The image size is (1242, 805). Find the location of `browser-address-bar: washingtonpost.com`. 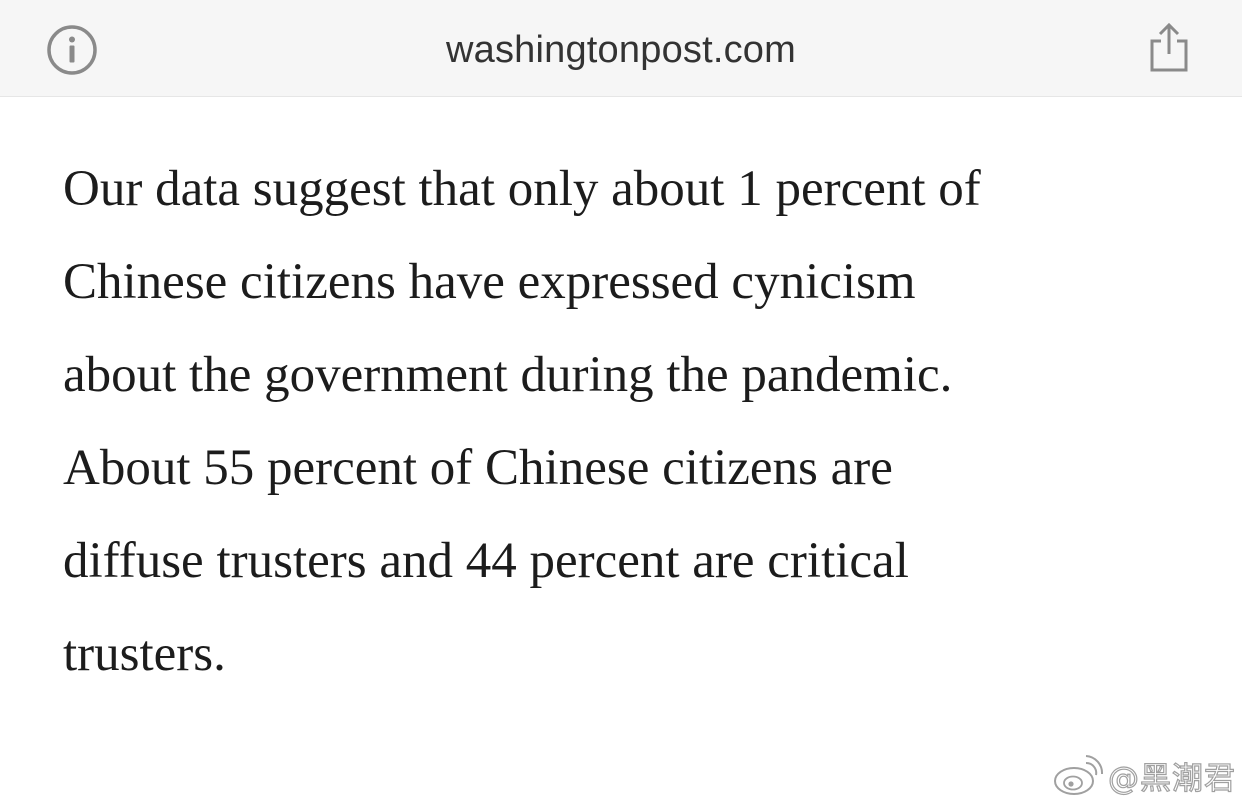

browser-address-bar: washingtonpost.com is located at coordinates (621, 48).